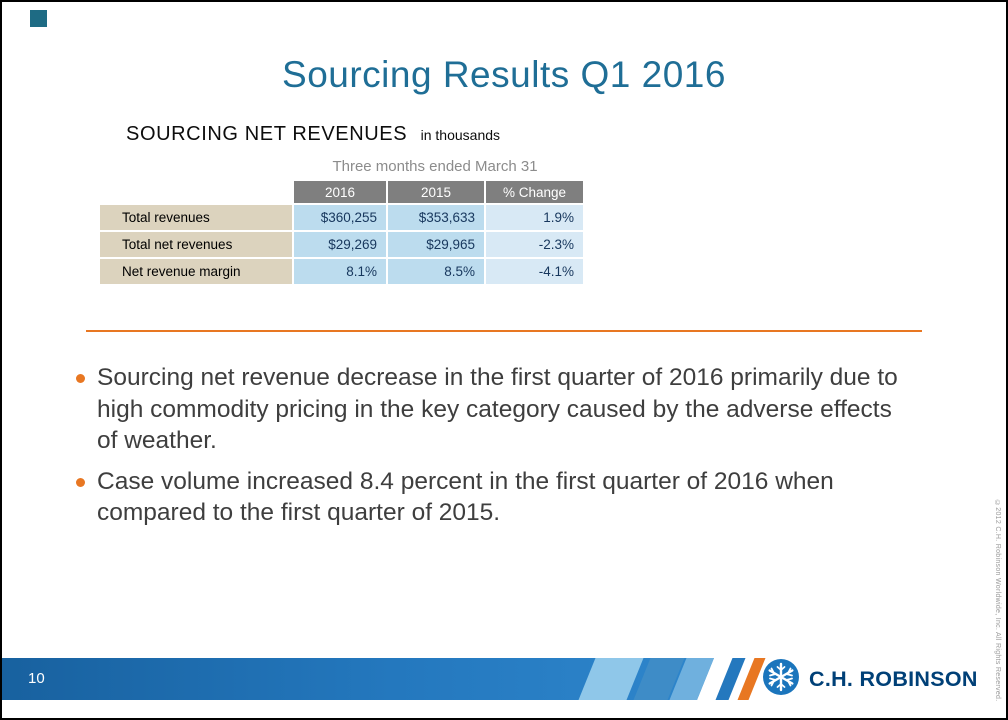 This screenshot has height=720, width=1008. What do you see at coordinates (534, 192) in the screenshot?
I see `column-header-pct-change: % Change` at bounding box center [534, 192].